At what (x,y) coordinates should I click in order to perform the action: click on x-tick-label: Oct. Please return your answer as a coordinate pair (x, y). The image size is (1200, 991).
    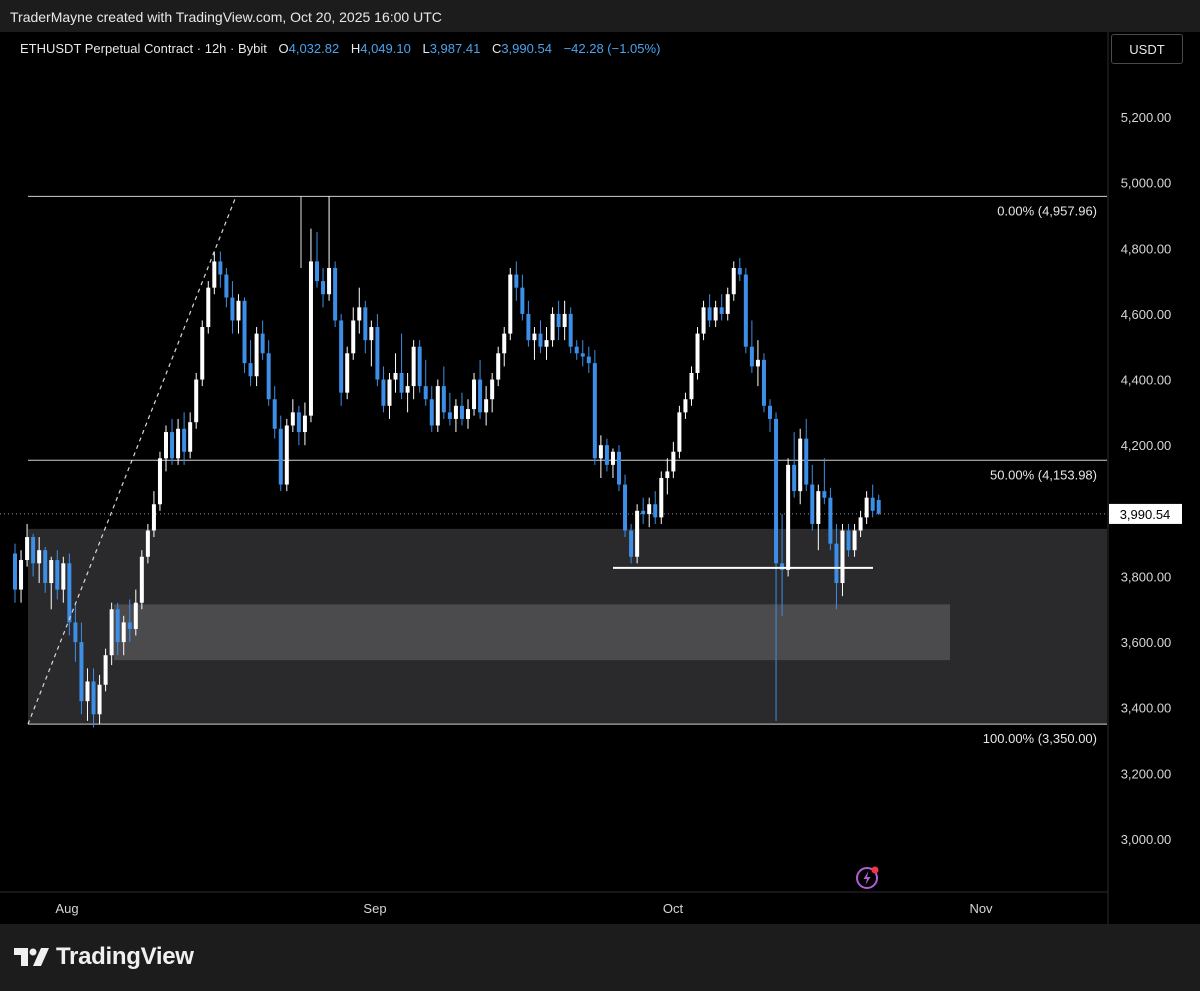
    Looking at the image, I should click on (673, 908).